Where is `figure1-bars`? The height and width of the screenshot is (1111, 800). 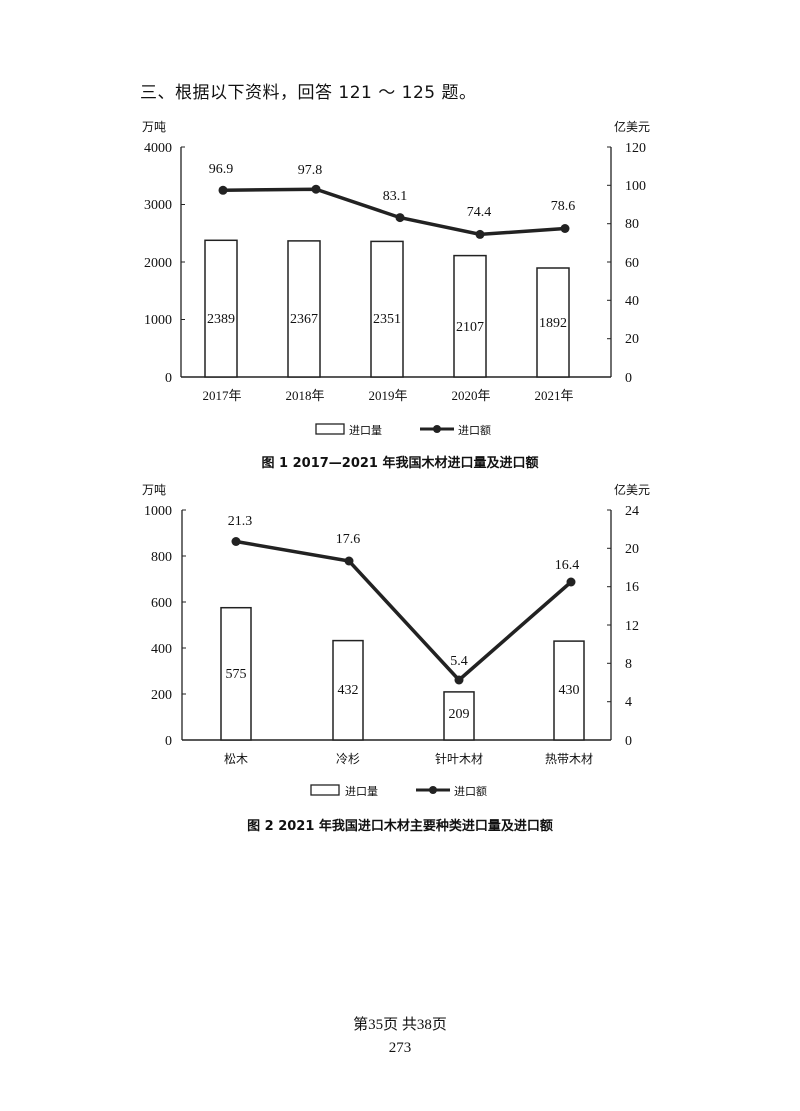 figure1-bars is located at coordinates (387, 308).